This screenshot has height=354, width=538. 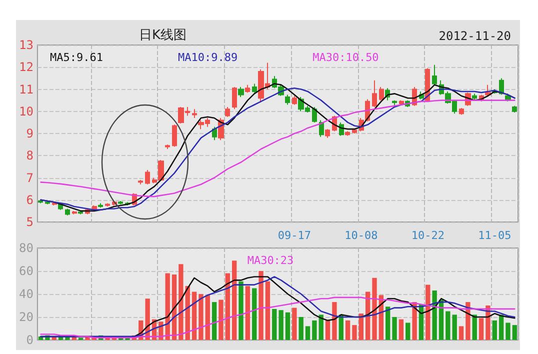 I want to click on y-tick-label: 8, so click(x=30, y=155).